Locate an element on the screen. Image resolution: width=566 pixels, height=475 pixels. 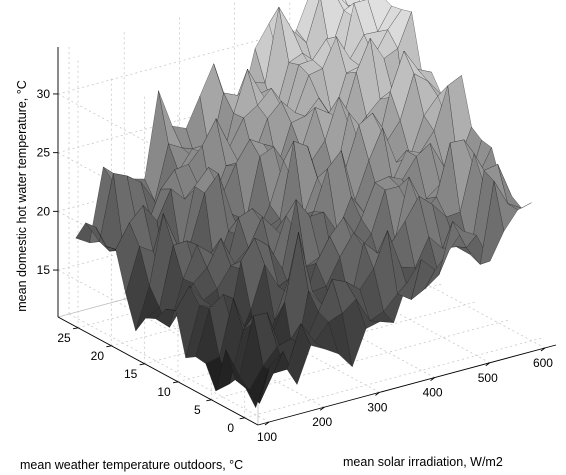
x-tick-label: 100 is located at coordinates (267, 437).